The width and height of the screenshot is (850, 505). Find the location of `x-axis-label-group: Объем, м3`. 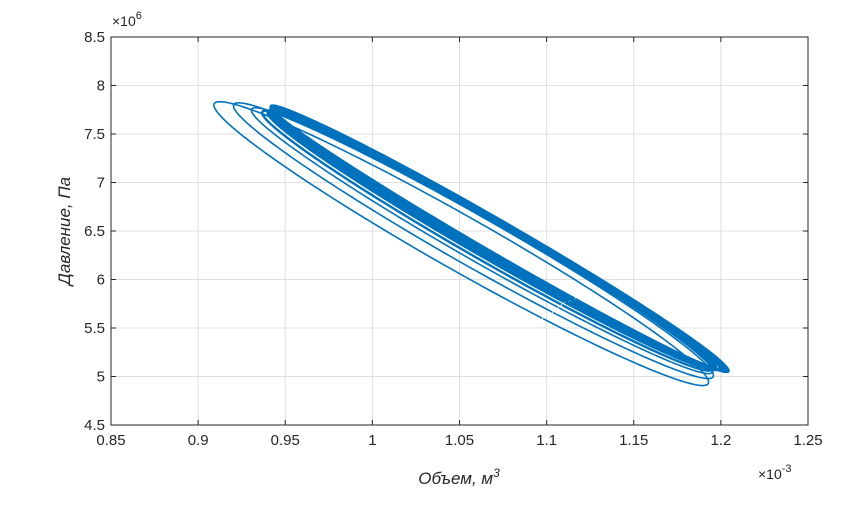

x-axis-label-group: Объем, м3 is located at coordinates (459, 477).